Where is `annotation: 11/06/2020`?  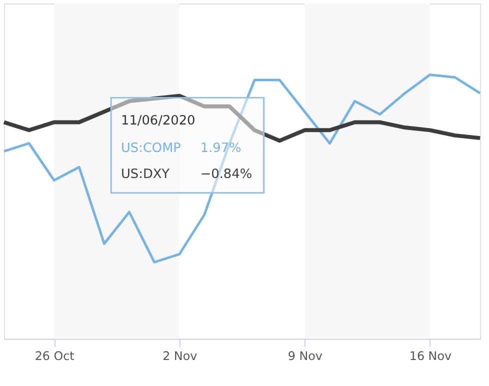 annotation: 11/06/2020 is located at coordinates (158, 120).